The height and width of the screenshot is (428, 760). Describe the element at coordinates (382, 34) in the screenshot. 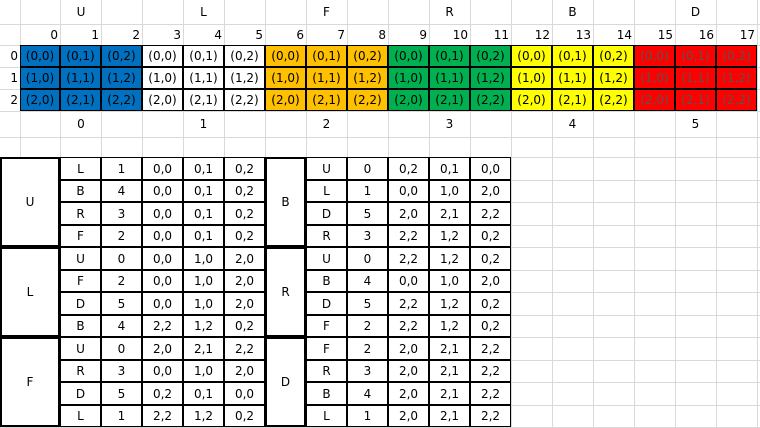

I see `col-index: 8` at that location.